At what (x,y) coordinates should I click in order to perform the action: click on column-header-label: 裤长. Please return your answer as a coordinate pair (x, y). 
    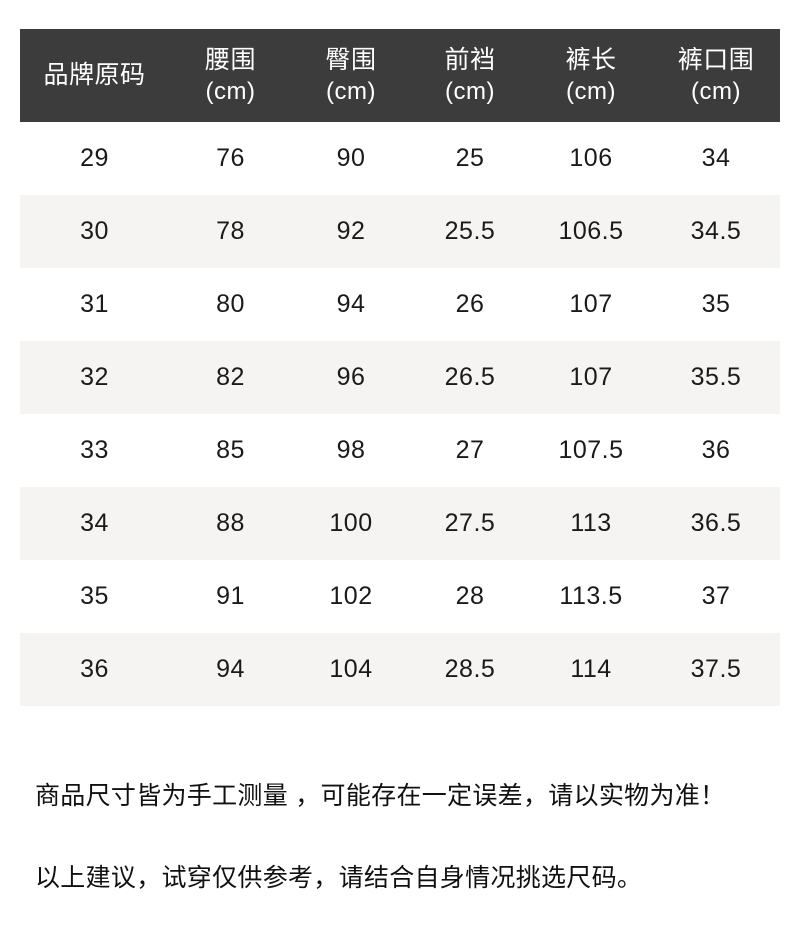
    Looking at the image, I should click on (591, 59).